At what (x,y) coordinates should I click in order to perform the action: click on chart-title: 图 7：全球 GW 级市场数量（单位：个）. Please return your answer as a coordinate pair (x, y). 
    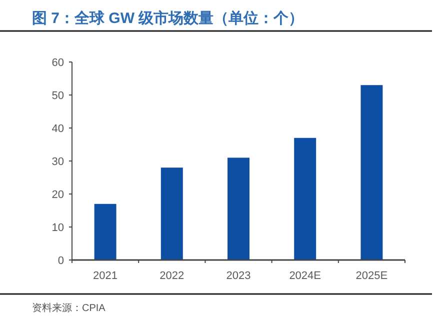
    Looking at the image, I should click on (168, 18).